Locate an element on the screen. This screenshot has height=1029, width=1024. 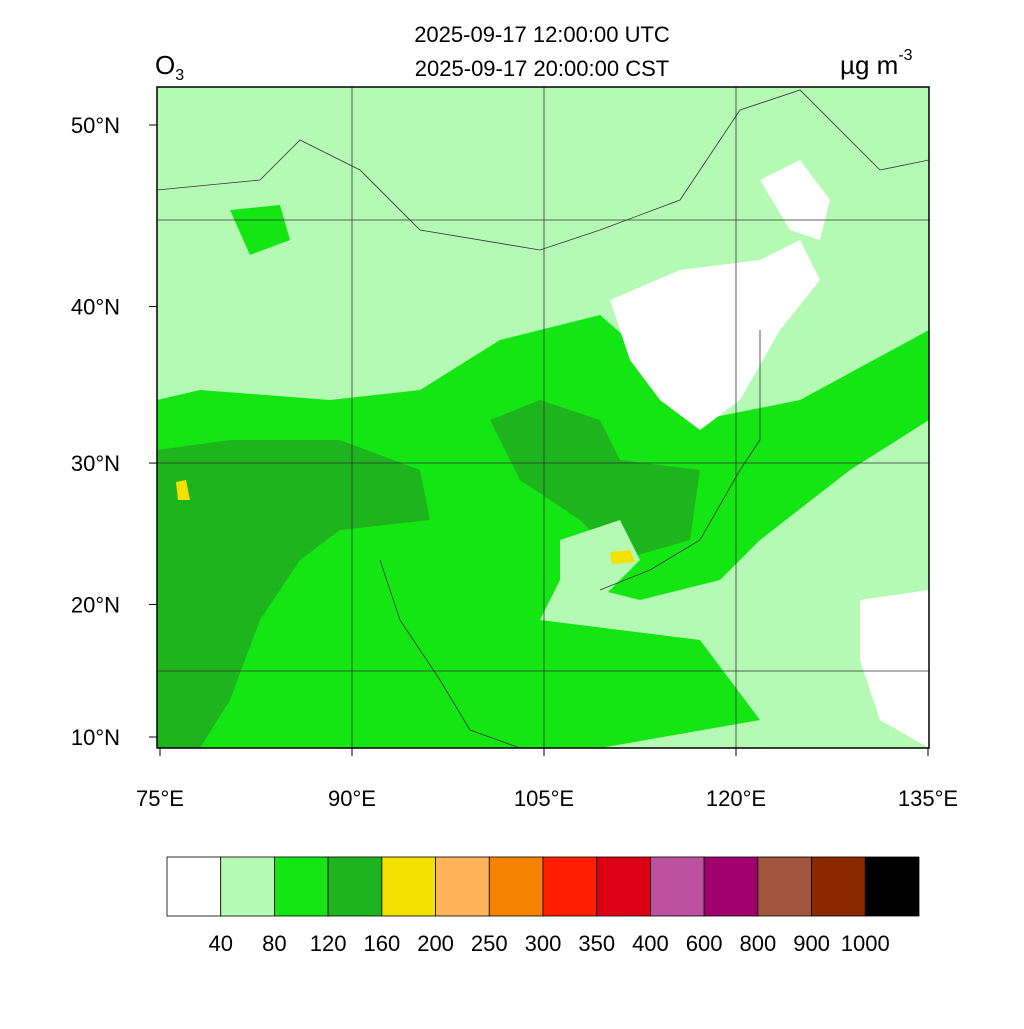
variable-symbol: O is located at coordinates (165, 65).